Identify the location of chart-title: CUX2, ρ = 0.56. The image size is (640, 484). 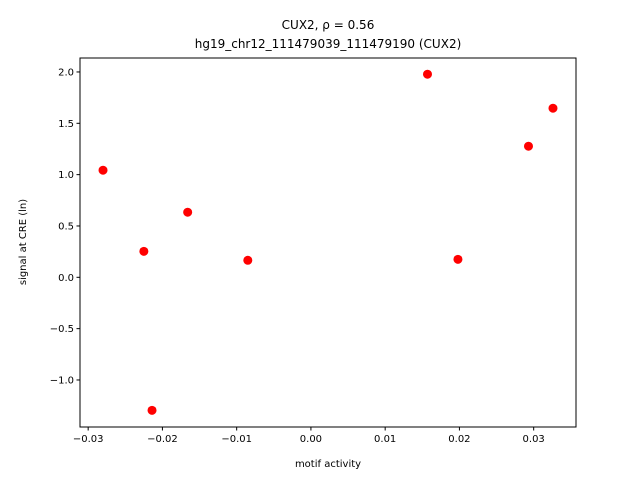
(328, 25).